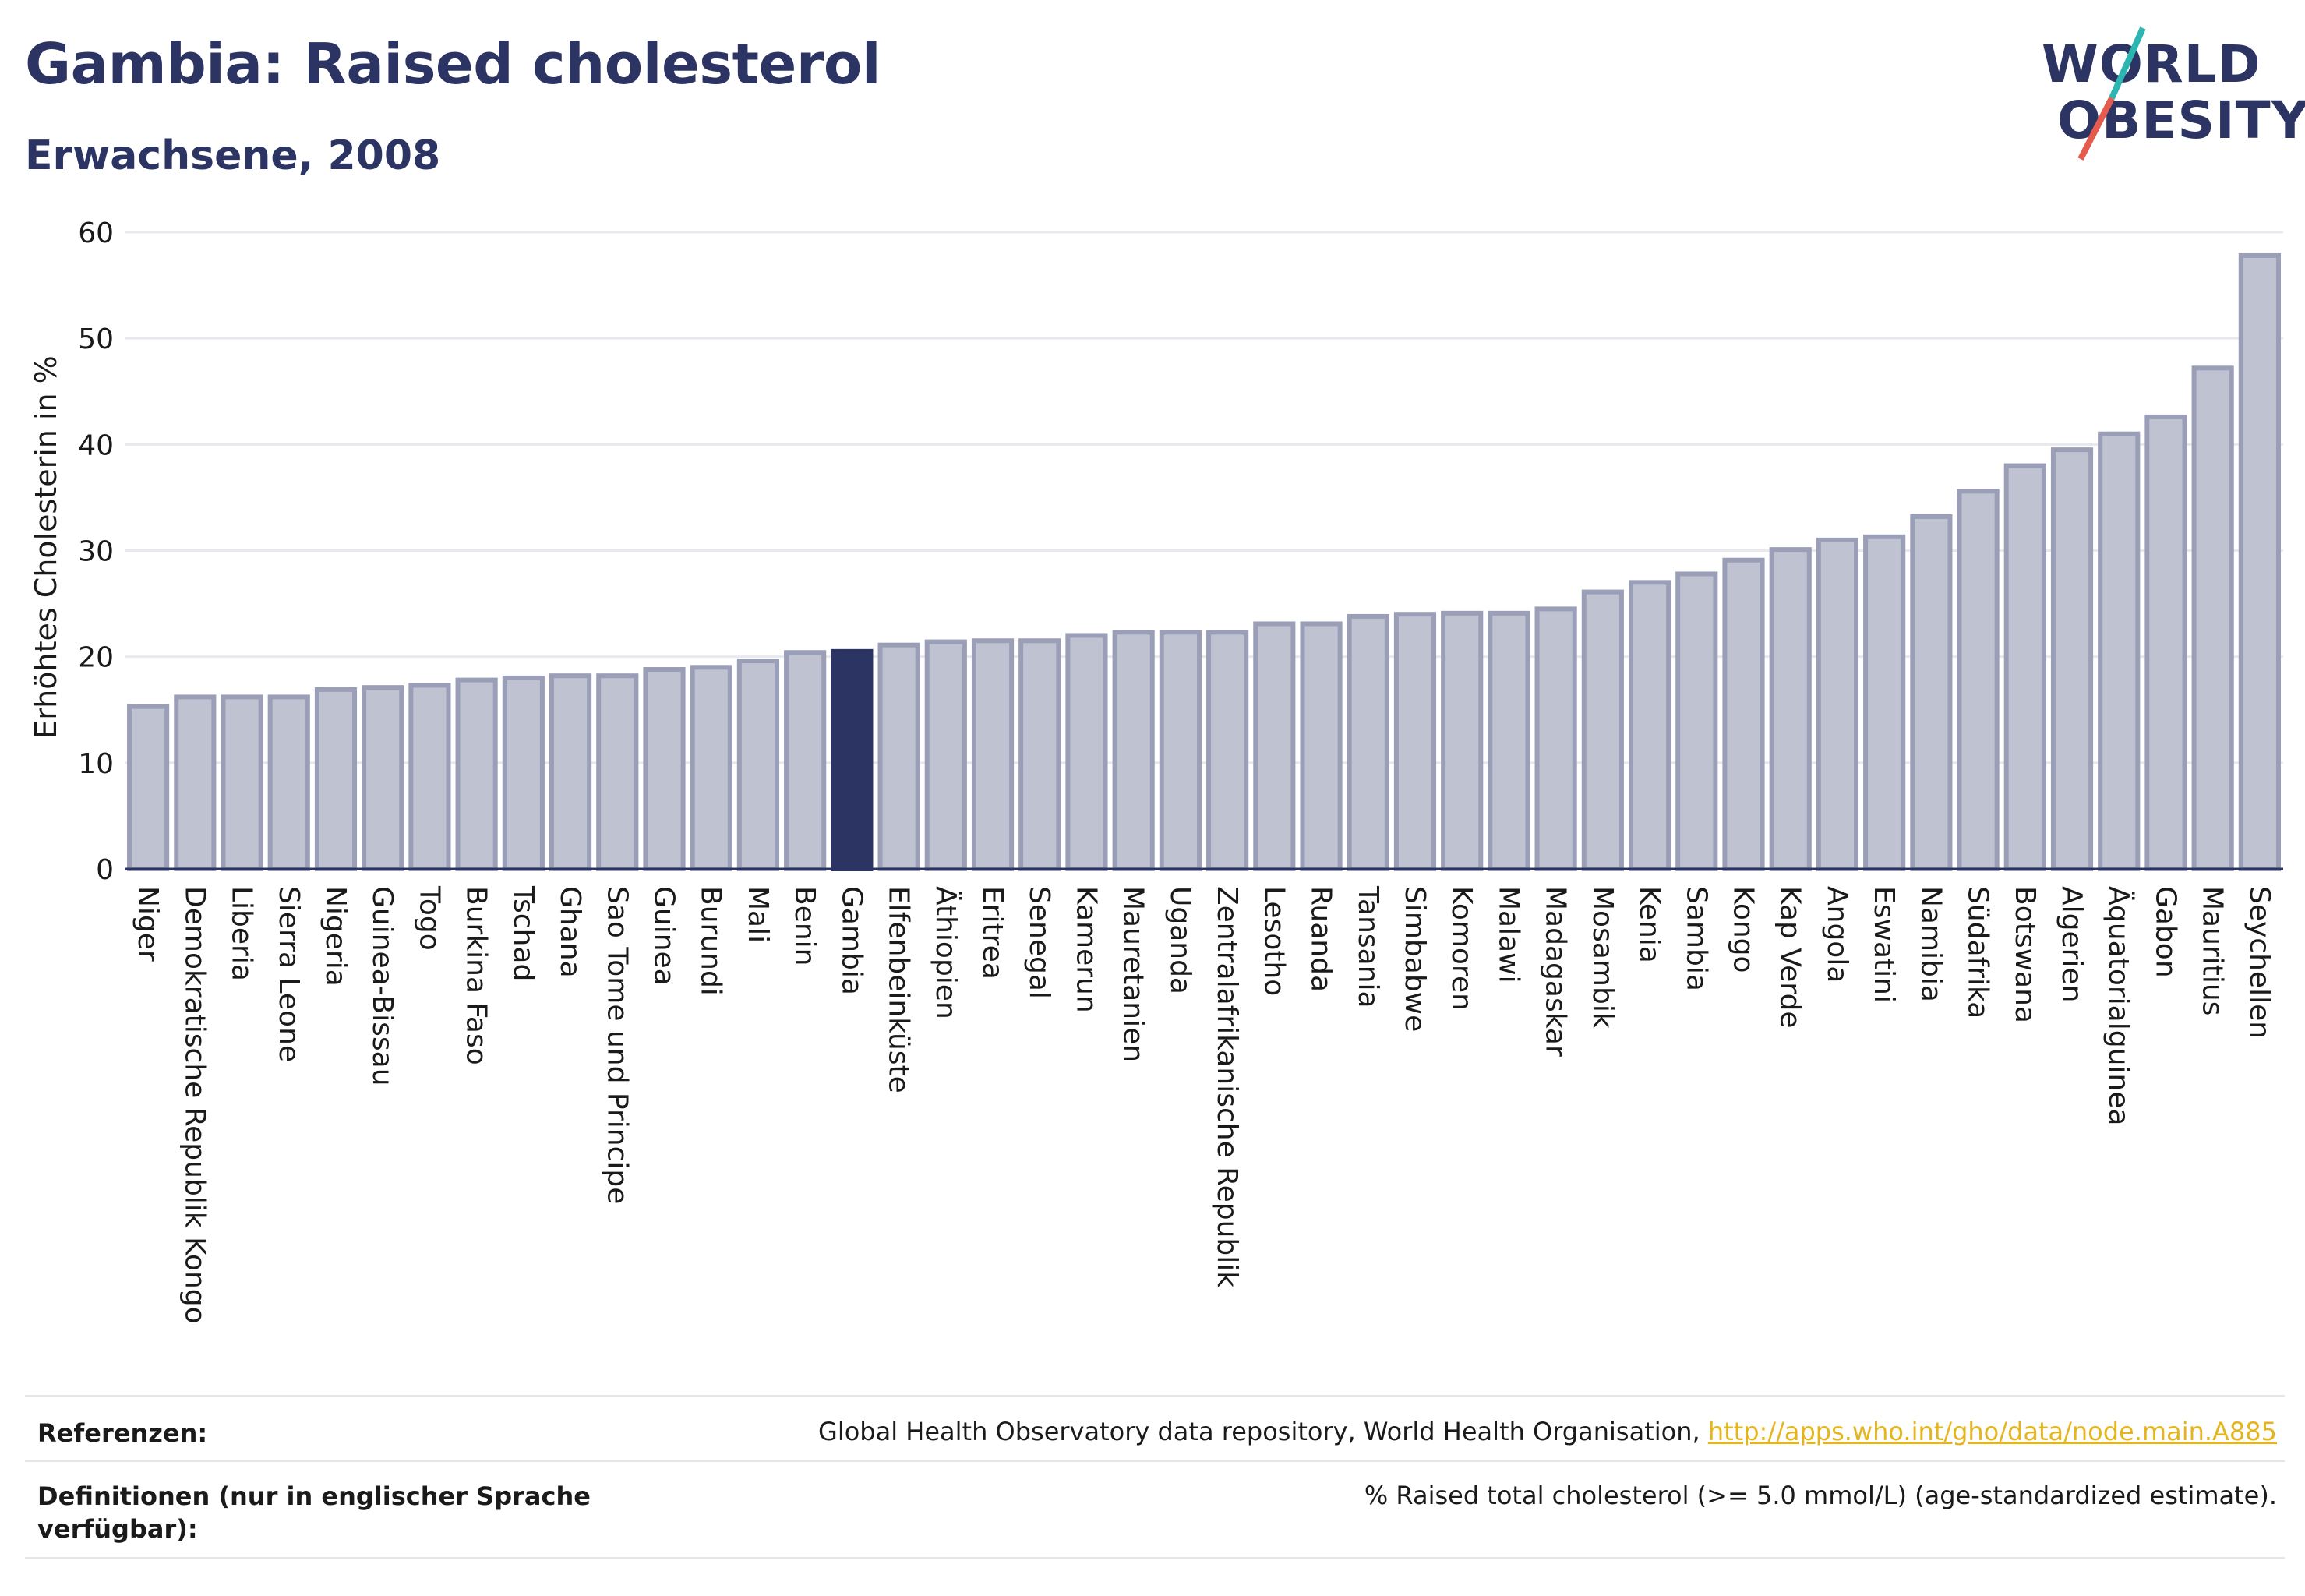  I want to click on x-tick-label: Benin, so click(805, 926).